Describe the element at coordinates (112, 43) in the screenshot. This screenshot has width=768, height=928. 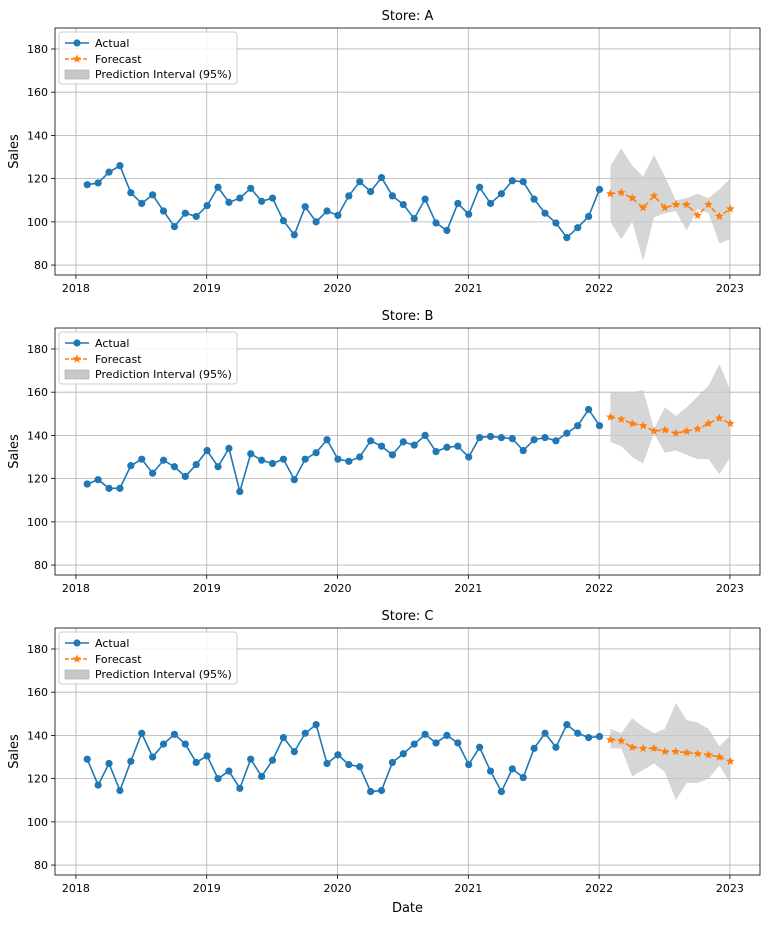
I see `legend-label: Actual` at that location.